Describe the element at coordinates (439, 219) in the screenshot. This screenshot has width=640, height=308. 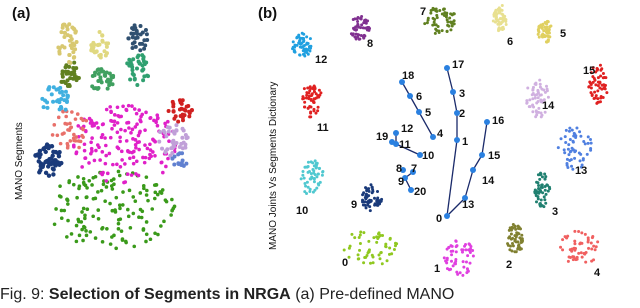
I see `joint-label: 0` at that location.